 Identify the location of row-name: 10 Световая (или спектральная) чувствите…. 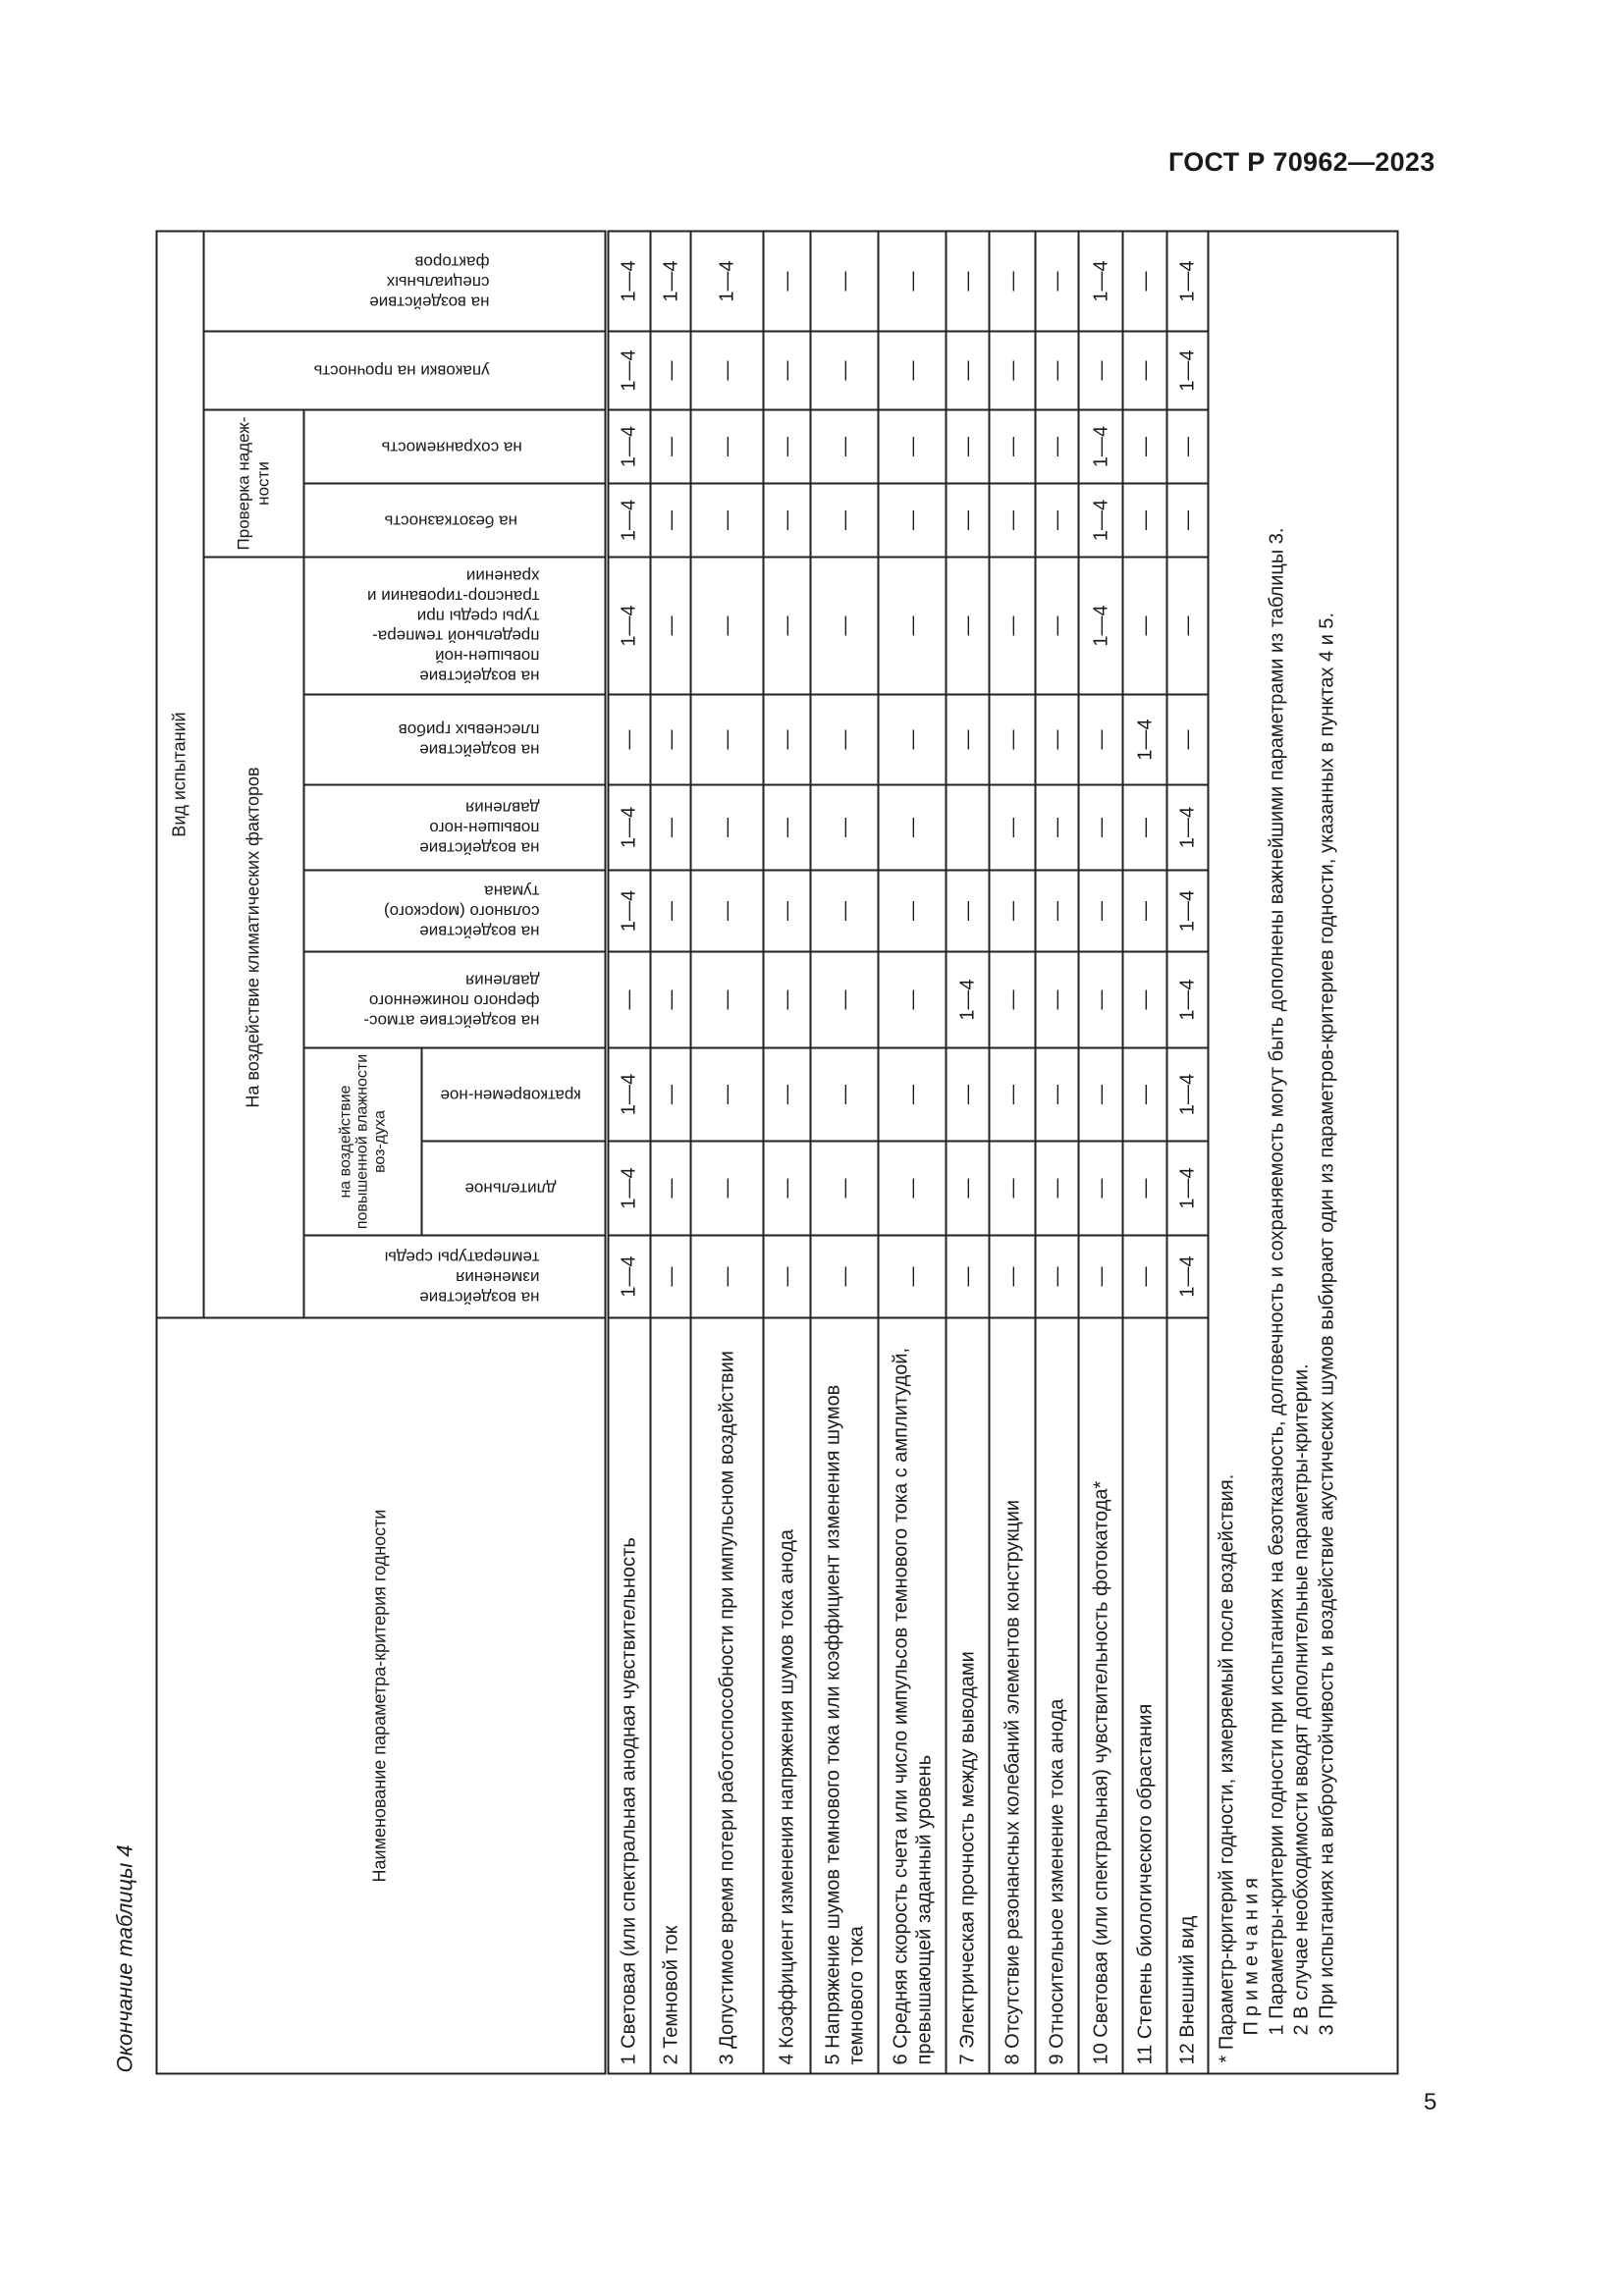
(1100, 1695).